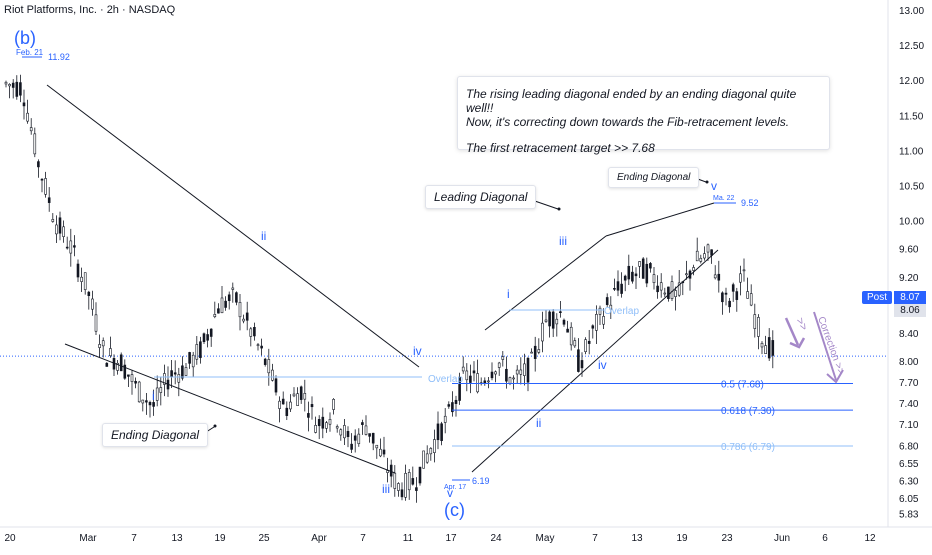 The width and height of the screenshot is (932, 555). Describe the element at coordinates (481, 197) in the screenshot. I see `callout-leading-diagonal: Leading Diagonal` at that location.